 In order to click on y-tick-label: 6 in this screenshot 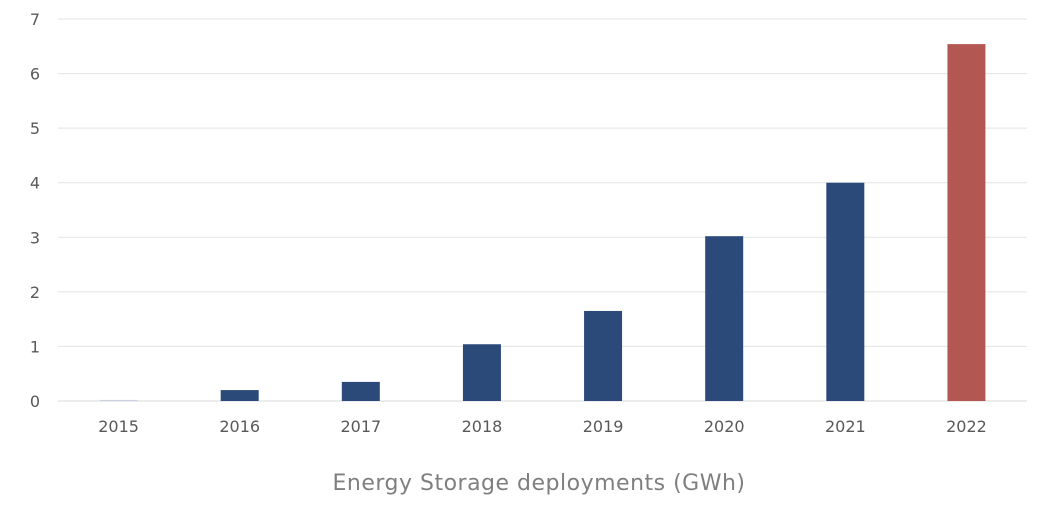, I will do `click(35, 74)`.